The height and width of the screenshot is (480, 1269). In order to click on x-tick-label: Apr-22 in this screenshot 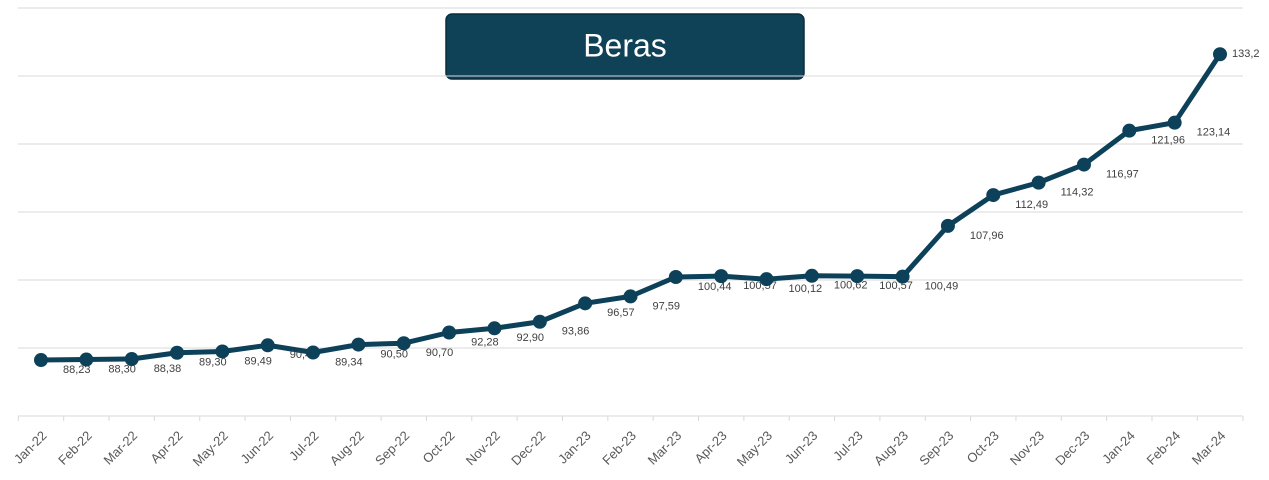, I will do `click(166, 447)`.